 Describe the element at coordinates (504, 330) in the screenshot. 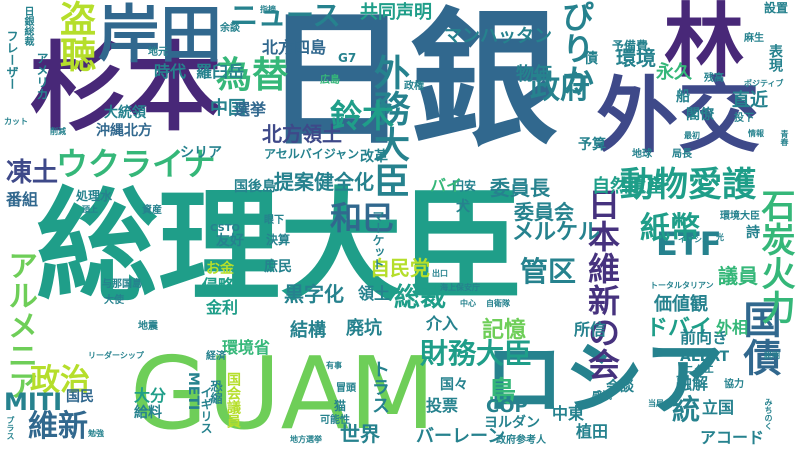

I see `word-kioku: 記憶` at that location.